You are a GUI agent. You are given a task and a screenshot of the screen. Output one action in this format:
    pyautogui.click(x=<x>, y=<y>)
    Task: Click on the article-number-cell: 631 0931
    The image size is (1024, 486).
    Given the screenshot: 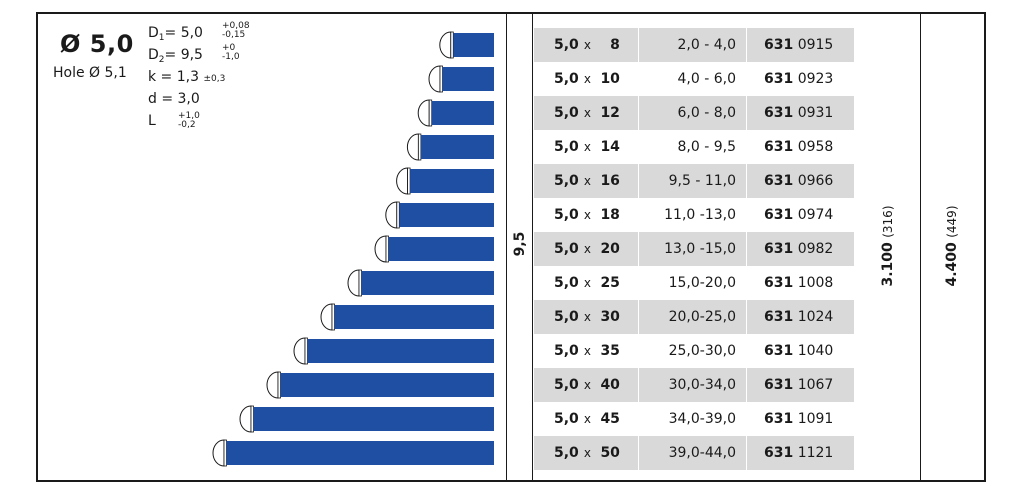 What is the action you would take?
    pyautogui.click(x=799, y=113)
    